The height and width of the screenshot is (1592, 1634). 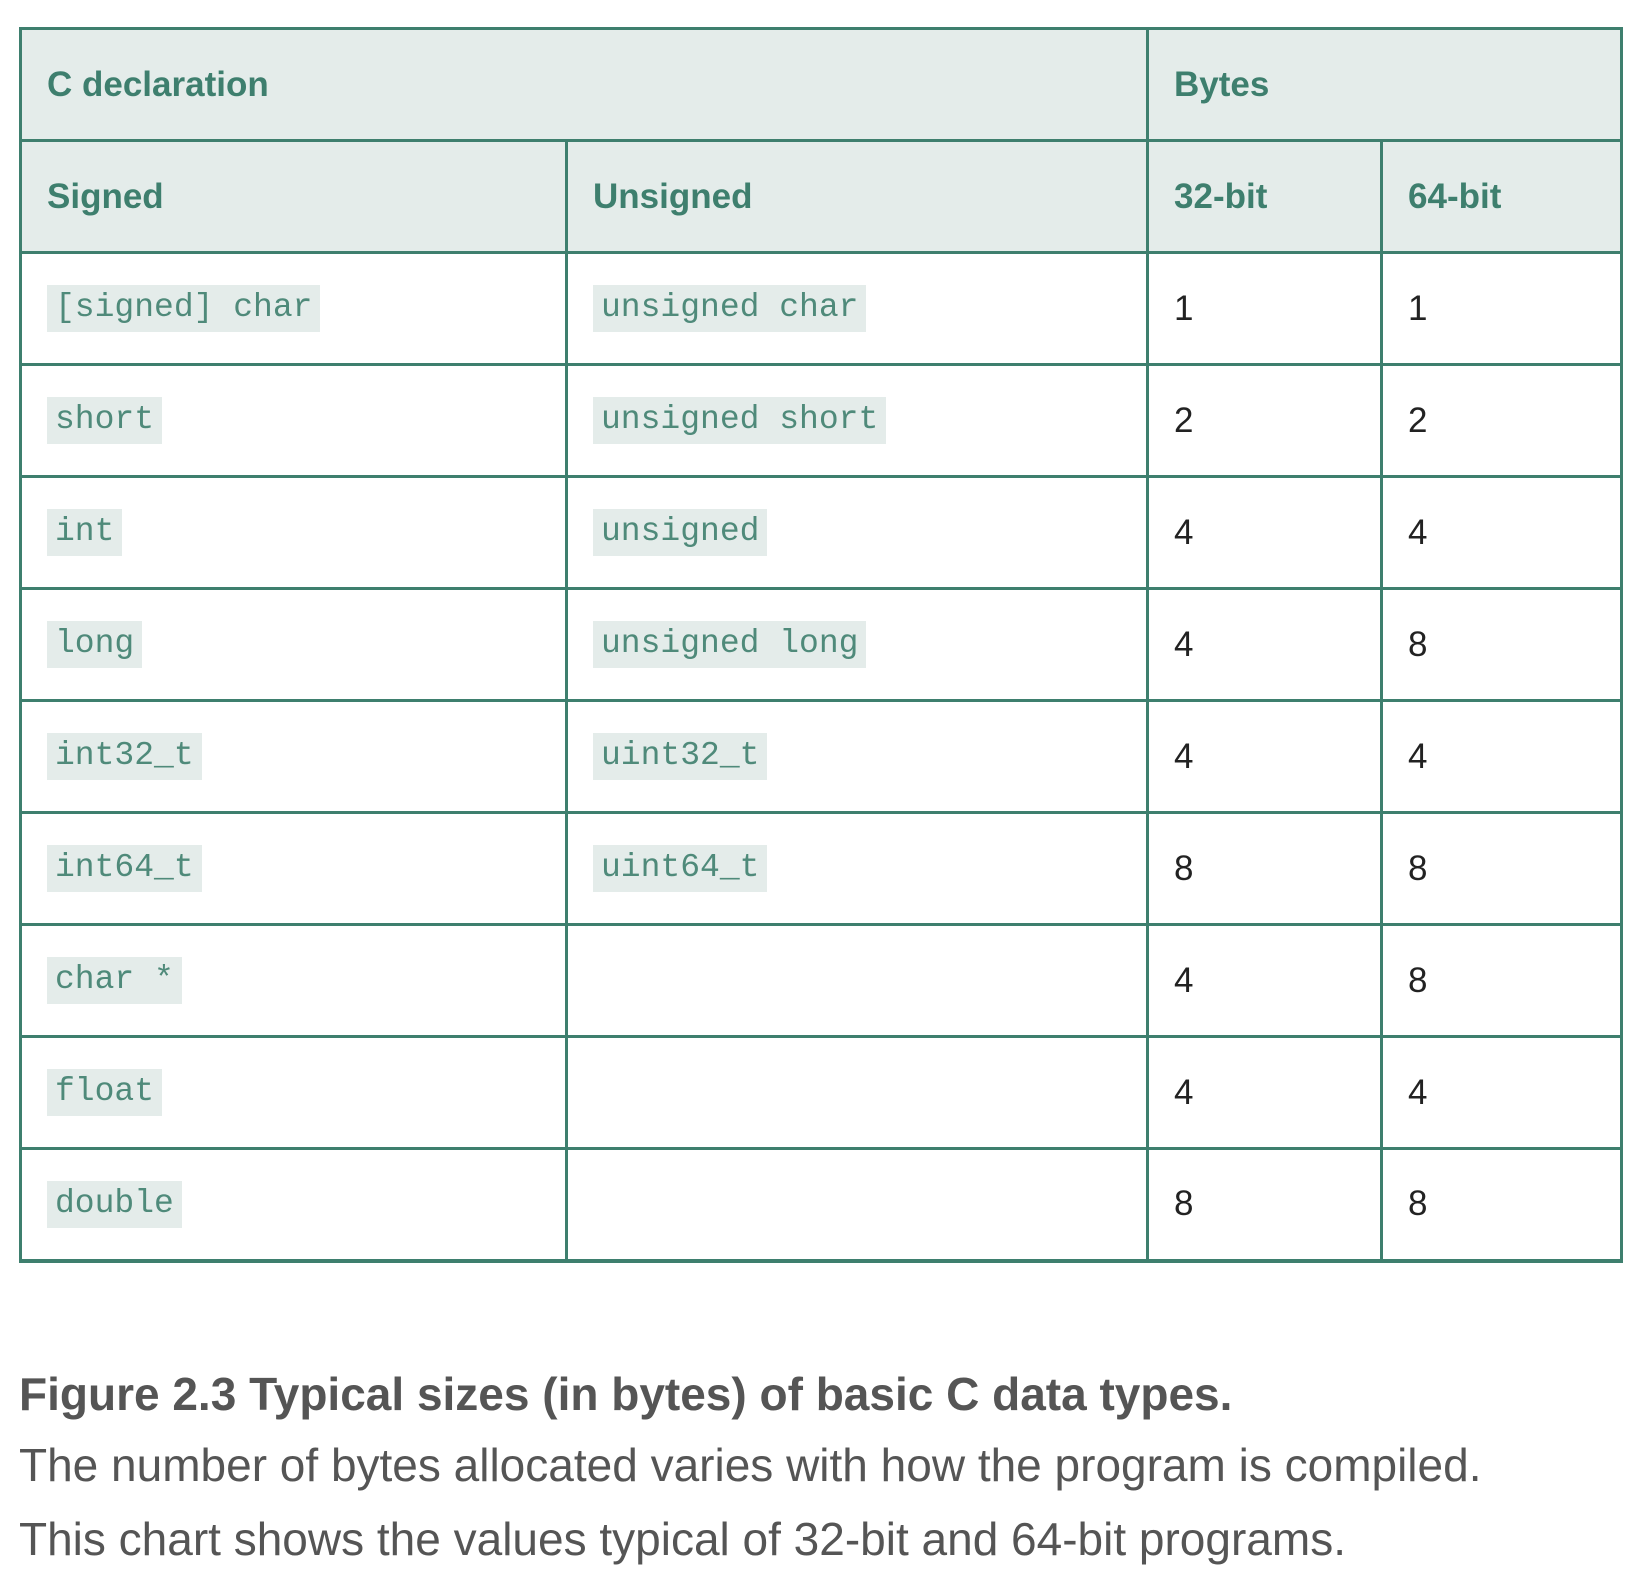 What do you see at coordinates (857, 196) in the screenshot?
I see `unsigned-header: Unsigned` at bounding box center [857, 196].